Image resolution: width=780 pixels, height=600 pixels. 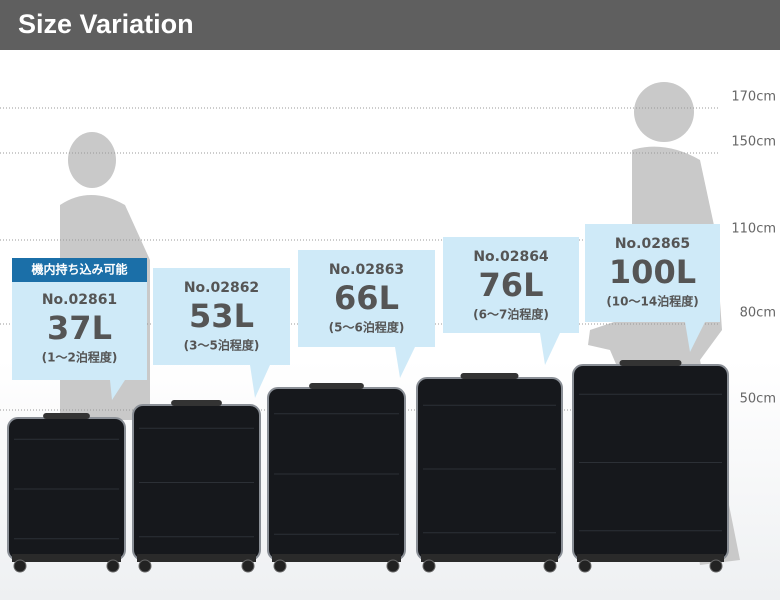 What do you see at coordinates (79, 328) in the screenshot?
I see `capacity: 37L` at bounding box center [79, 328].